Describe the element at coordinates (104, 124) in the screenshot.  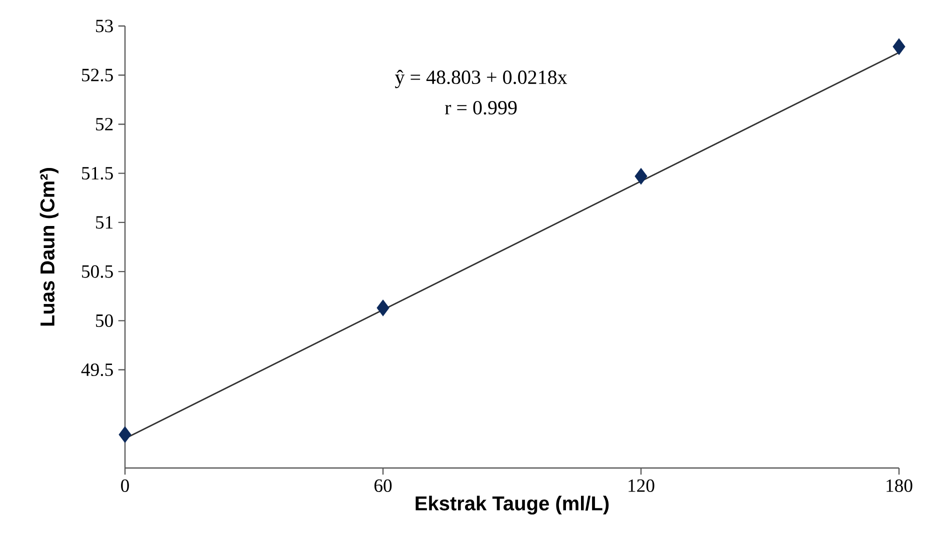
I see `y-tick-label: 52` at that location.